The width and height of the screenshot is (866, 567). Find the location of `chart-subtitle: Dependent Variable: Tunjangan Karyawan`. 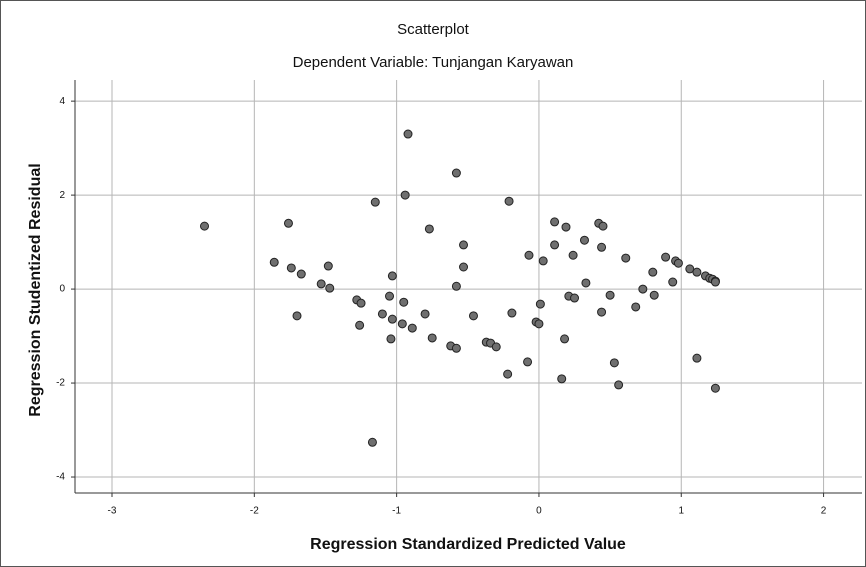

chart-subtitle: Dependent Variable: Tunjangan Karyawan is located at coordinates (433, 62).